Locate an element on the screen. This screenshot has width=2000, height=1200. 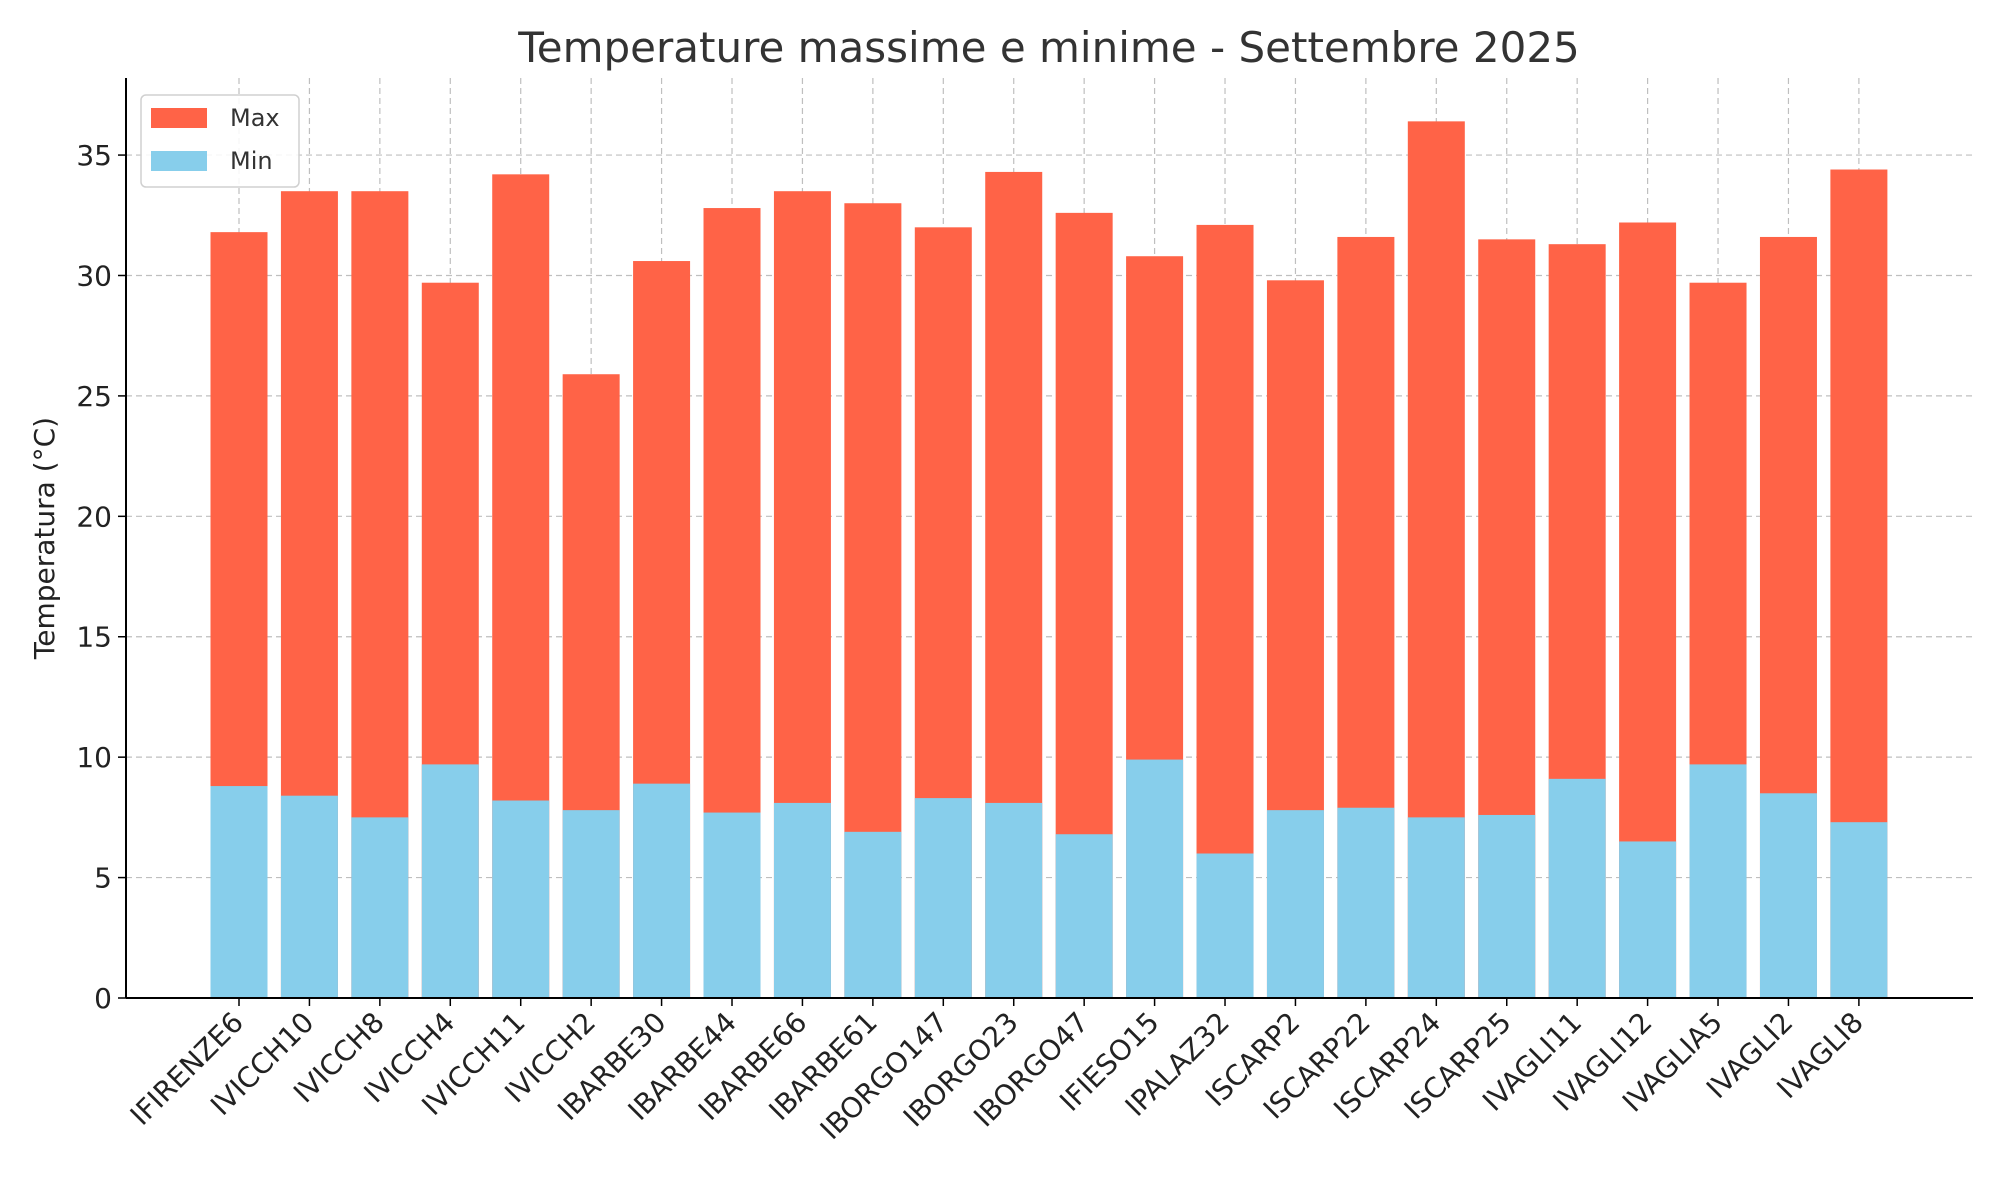
bar-min-iborgo147 is located at coordinates (943, 898).